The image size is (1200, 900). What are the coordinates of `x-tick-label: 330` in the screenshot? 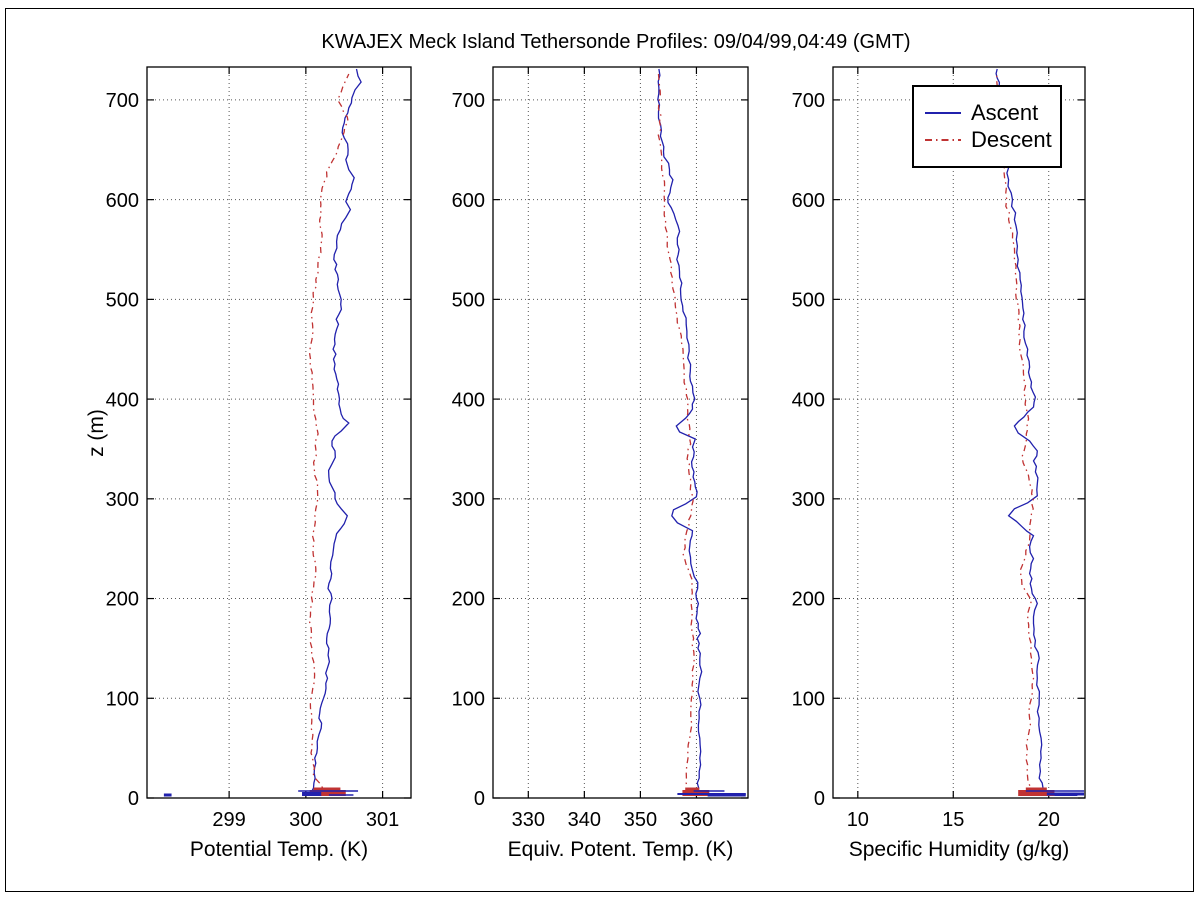 It's located at (528, 820).